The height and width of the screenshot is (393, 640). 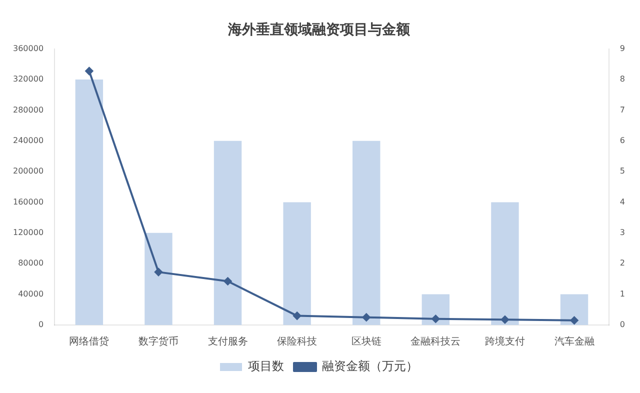 I want to click on chart-title: 海外垂直领域融资项目与金额, so click(x=319, y=29).